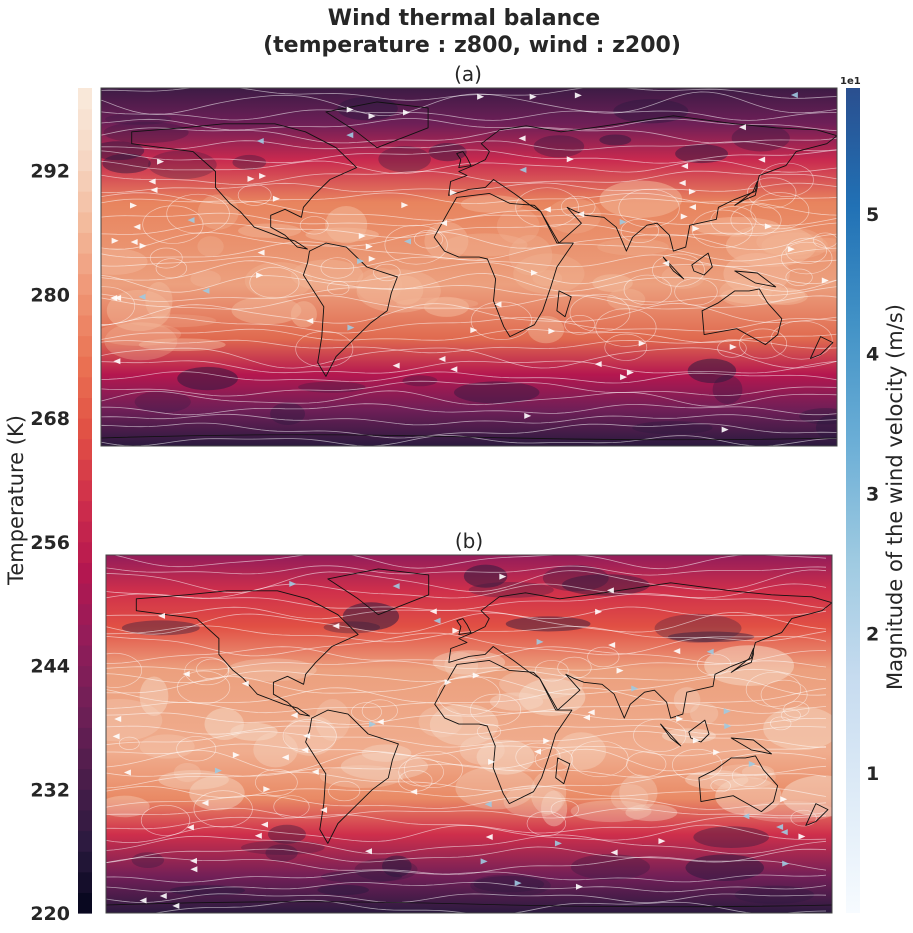 This screenshot has width=913, height=933. What do you see at coordinates (853, 500) in the screenshot?
I see `wind-colorbar-gradient` at bounding box center [853, 500].